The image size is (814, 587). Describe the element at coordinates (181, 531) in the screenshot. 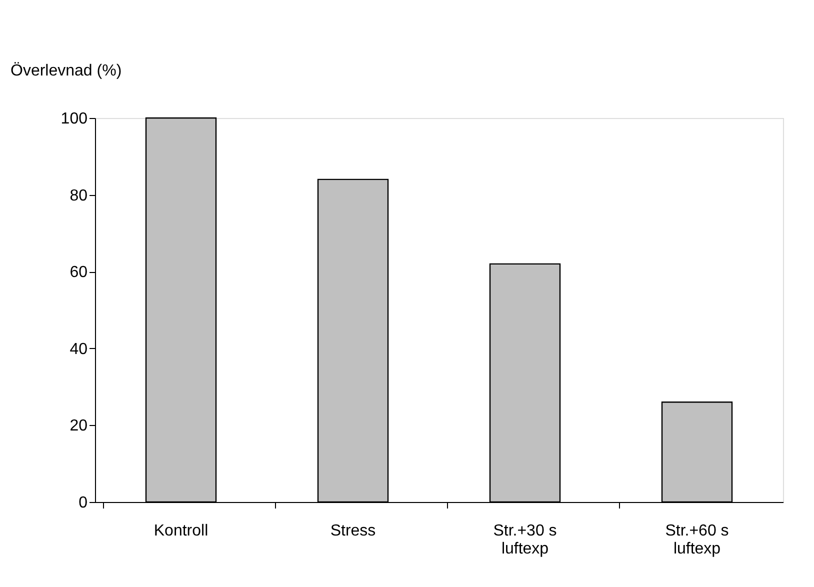

I see `x-tick-label: Kontroll` at that location.